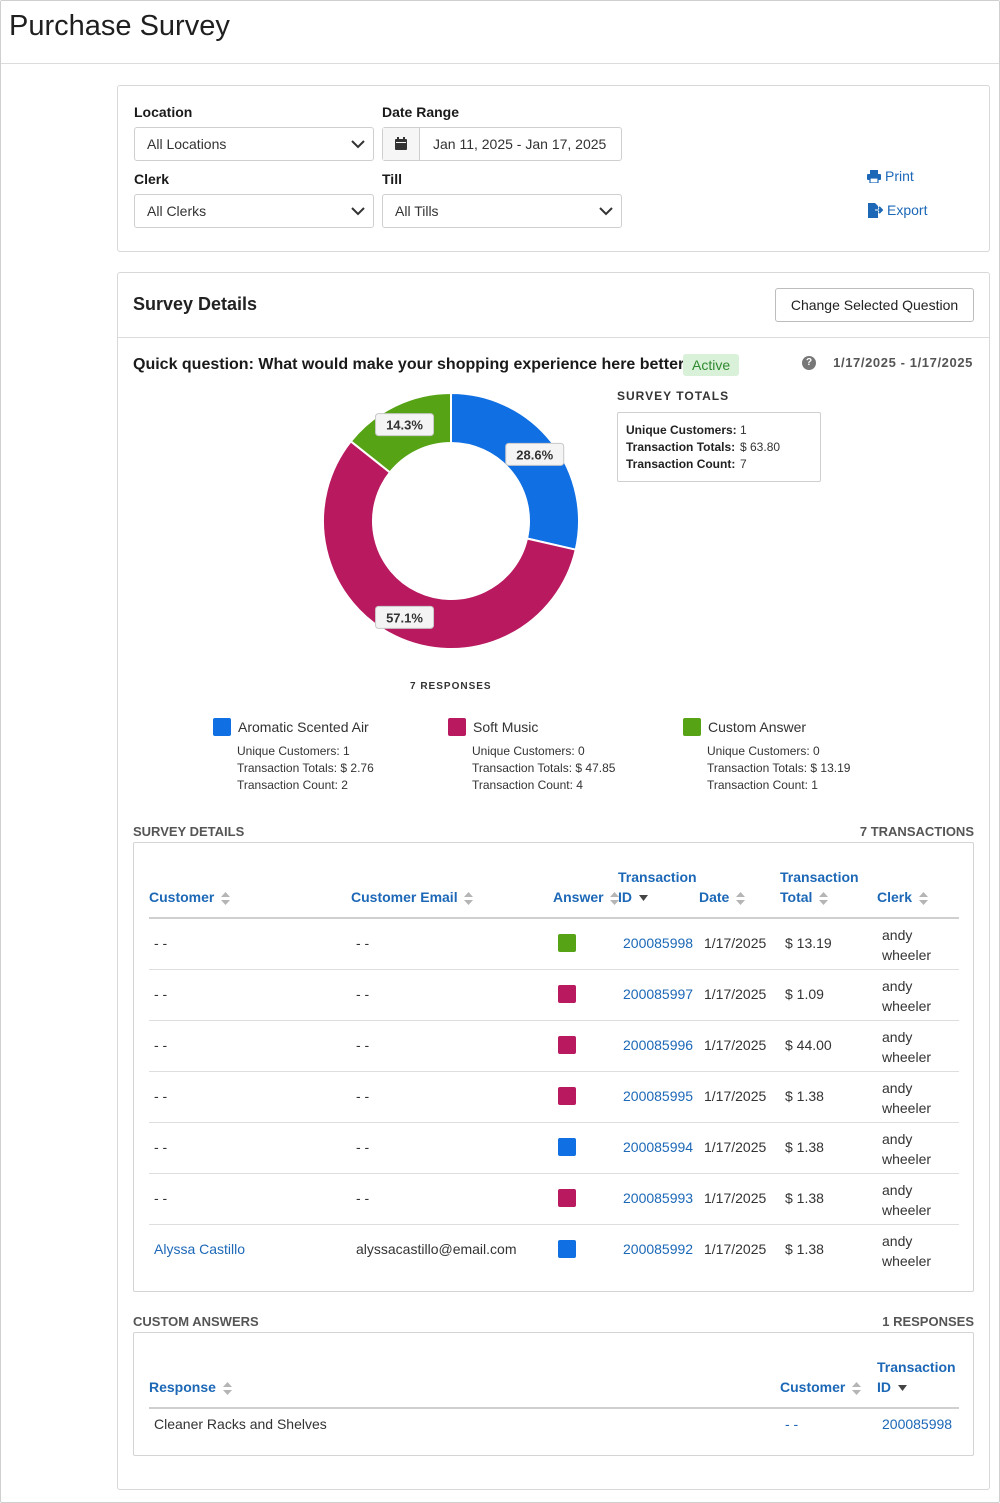  What do you see at coordinates (457, 727) in the screenshot?
I see `legend-swatch` at bounding box center [457, 727].